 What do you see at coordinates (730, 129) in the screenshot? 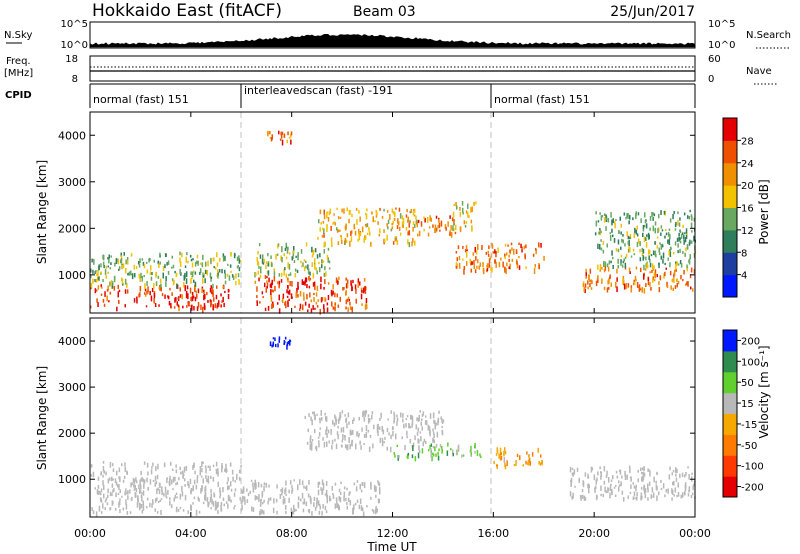
I see `power-colorbar-swatch` at bounding box center [730, 129].